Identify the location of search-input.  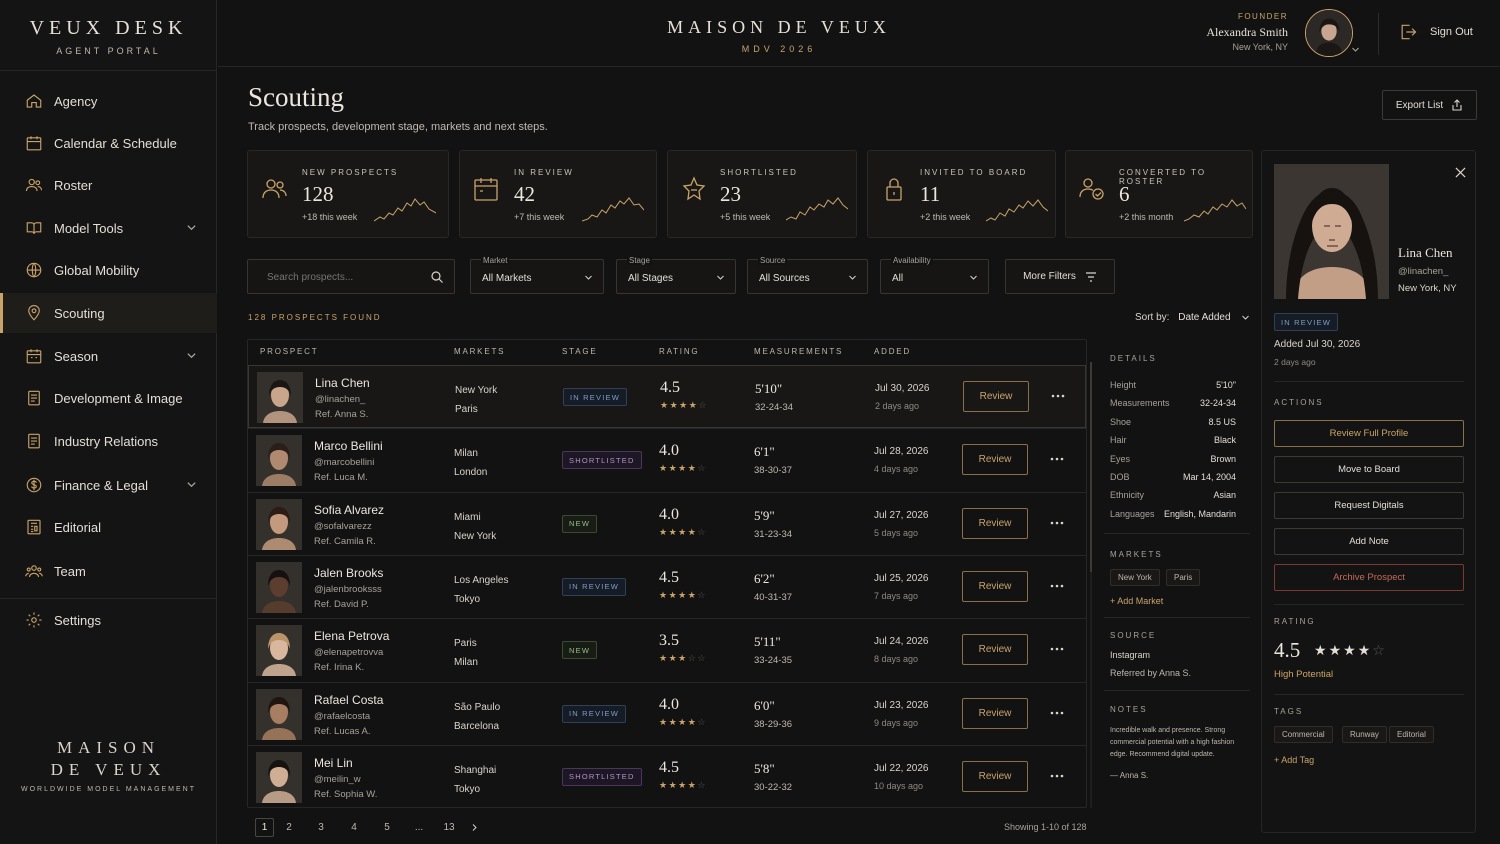
(347, 277).